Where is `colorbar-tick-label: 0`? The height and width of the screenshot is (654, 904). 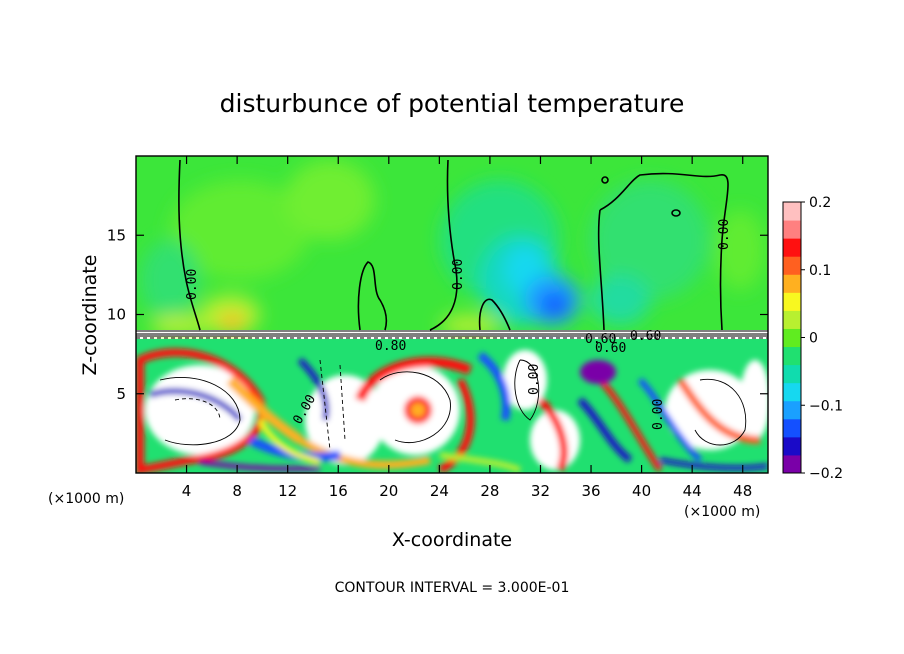 colorbar-tick-label: 0 is located at coordinates (813, 339).